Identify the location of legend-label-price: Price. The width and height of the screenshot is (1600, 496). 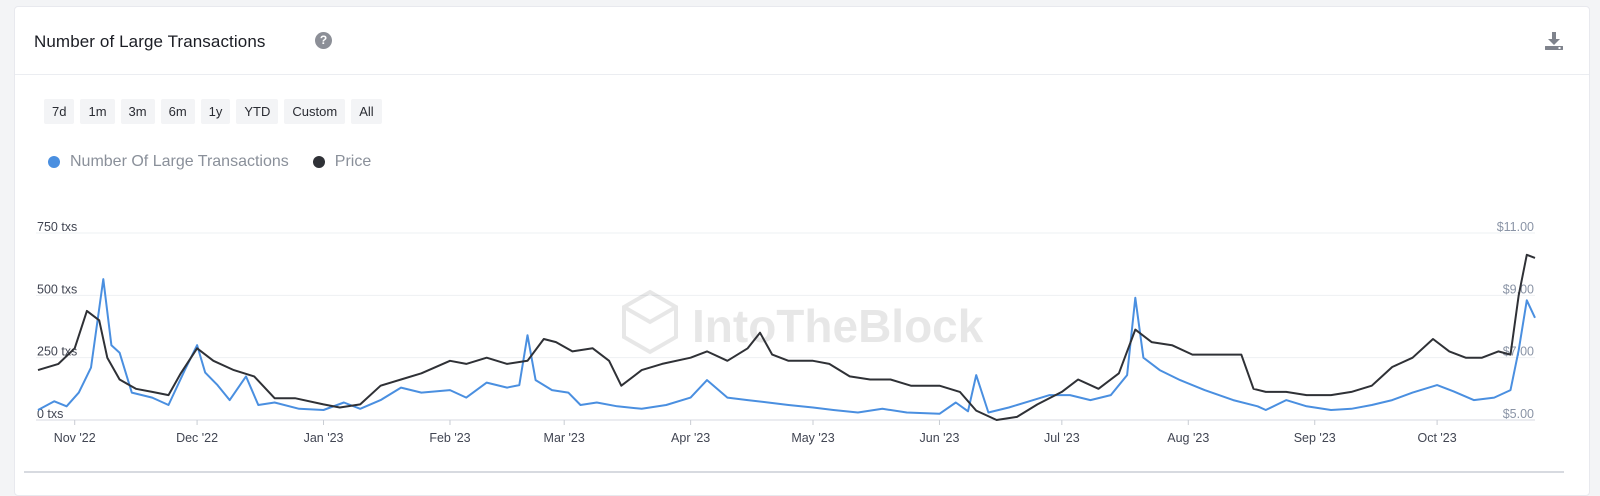
(353, 161).